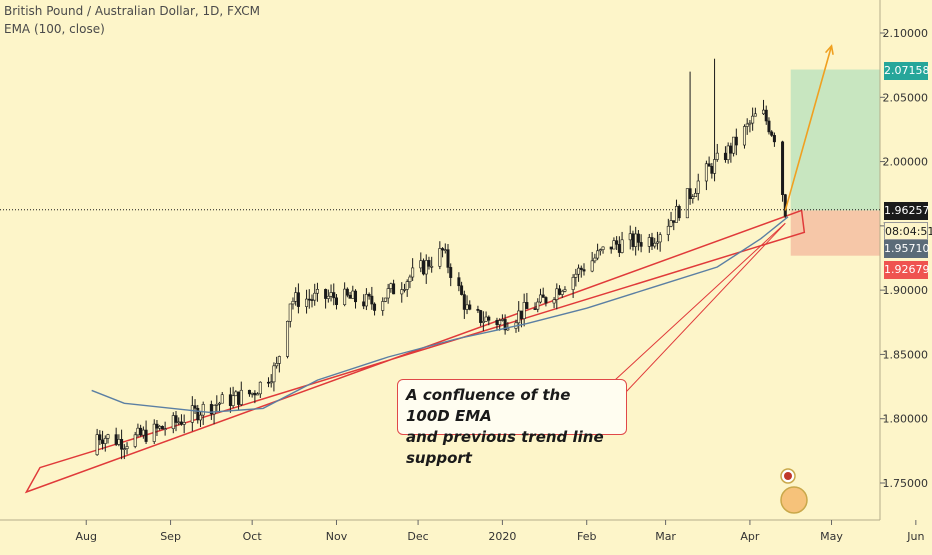  What do you see at coordinates (253, 536) in the screenshot?
I see `x-tick-label: Oct` at bounding box center [253, 536].